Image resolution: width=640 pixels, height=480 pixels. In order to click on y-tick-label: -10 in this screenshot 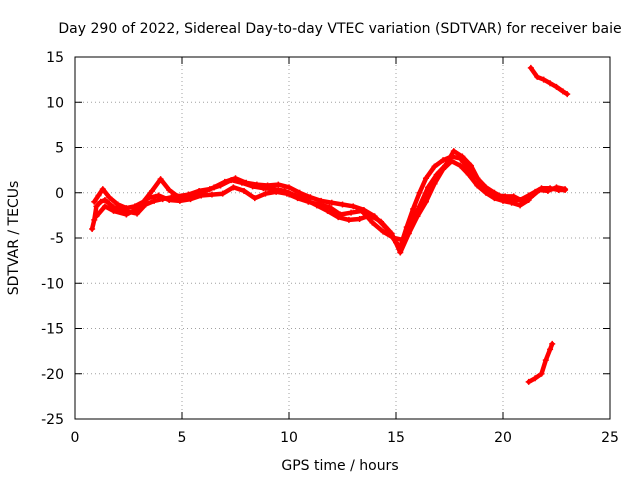, I will do `click(52, 284)`.